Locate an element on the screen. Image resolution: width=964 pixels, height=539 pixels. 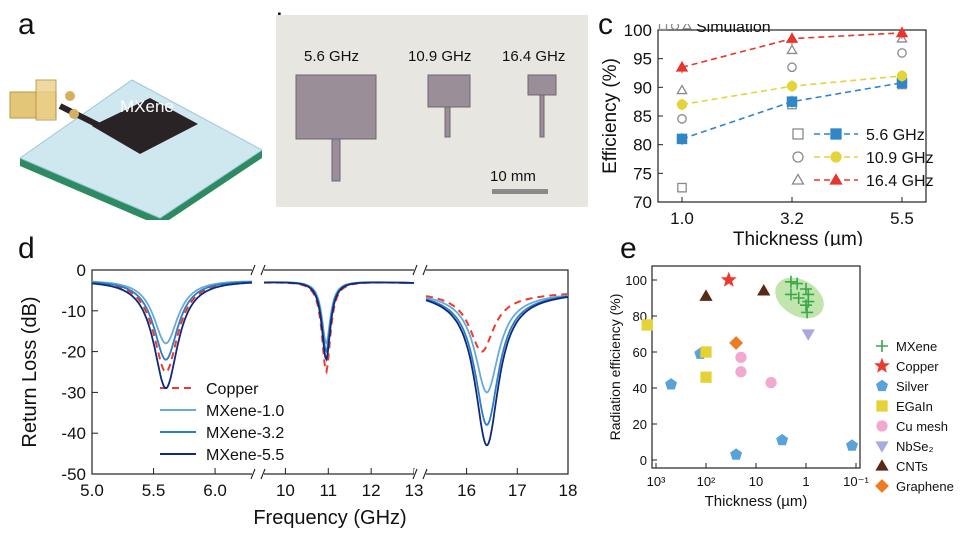
mxene-patch is located at coordinates (145, 126).